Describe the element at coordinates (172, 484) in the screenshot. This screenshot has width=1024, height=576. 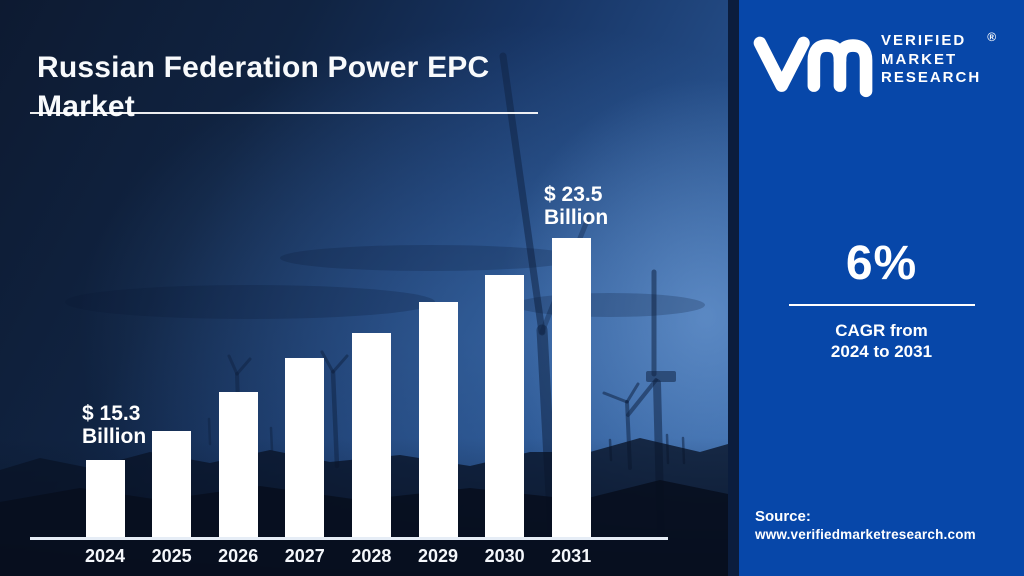
I see `bar-2025` at that location.